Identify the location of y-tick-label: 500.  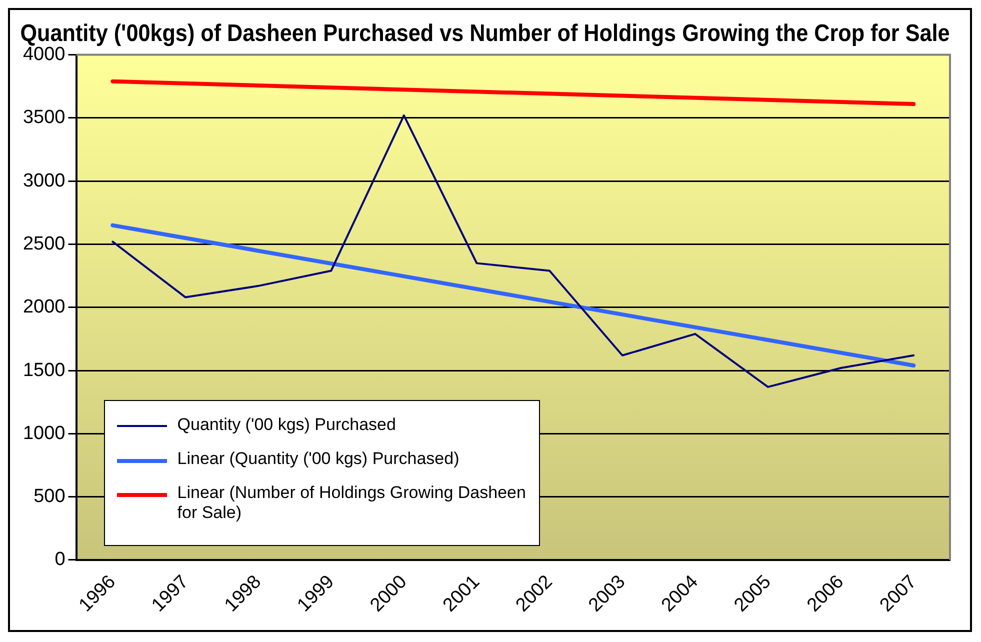
(50, 497).